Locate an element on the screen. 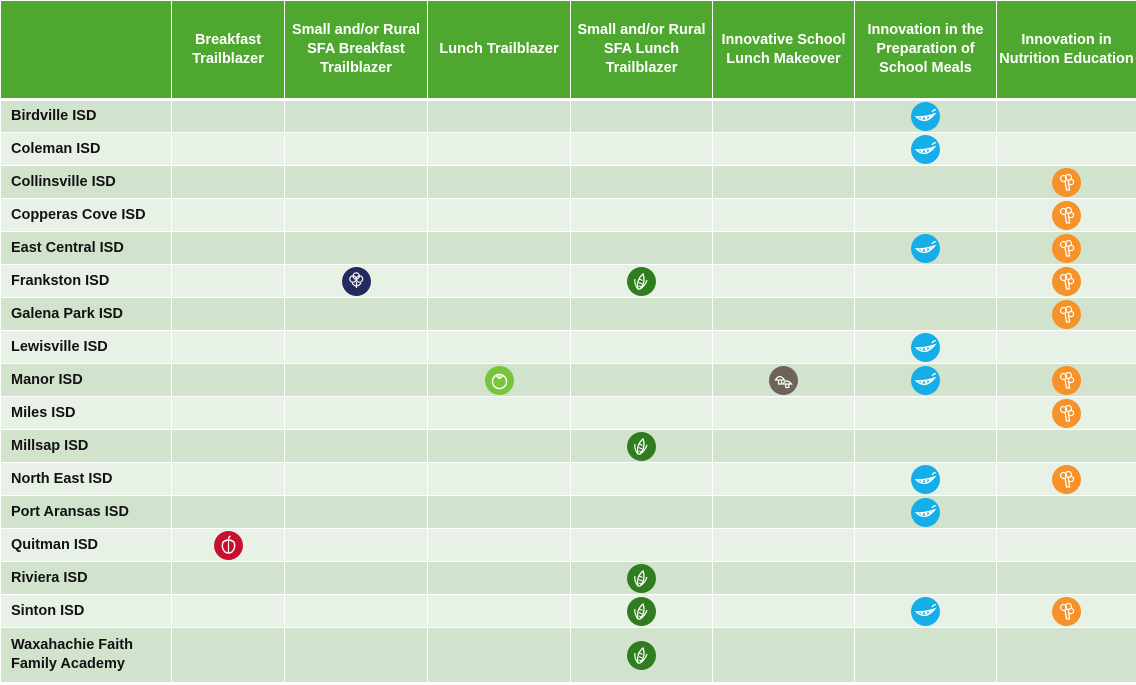  table-row: Manor ISD is located at coordinates (568, 380).